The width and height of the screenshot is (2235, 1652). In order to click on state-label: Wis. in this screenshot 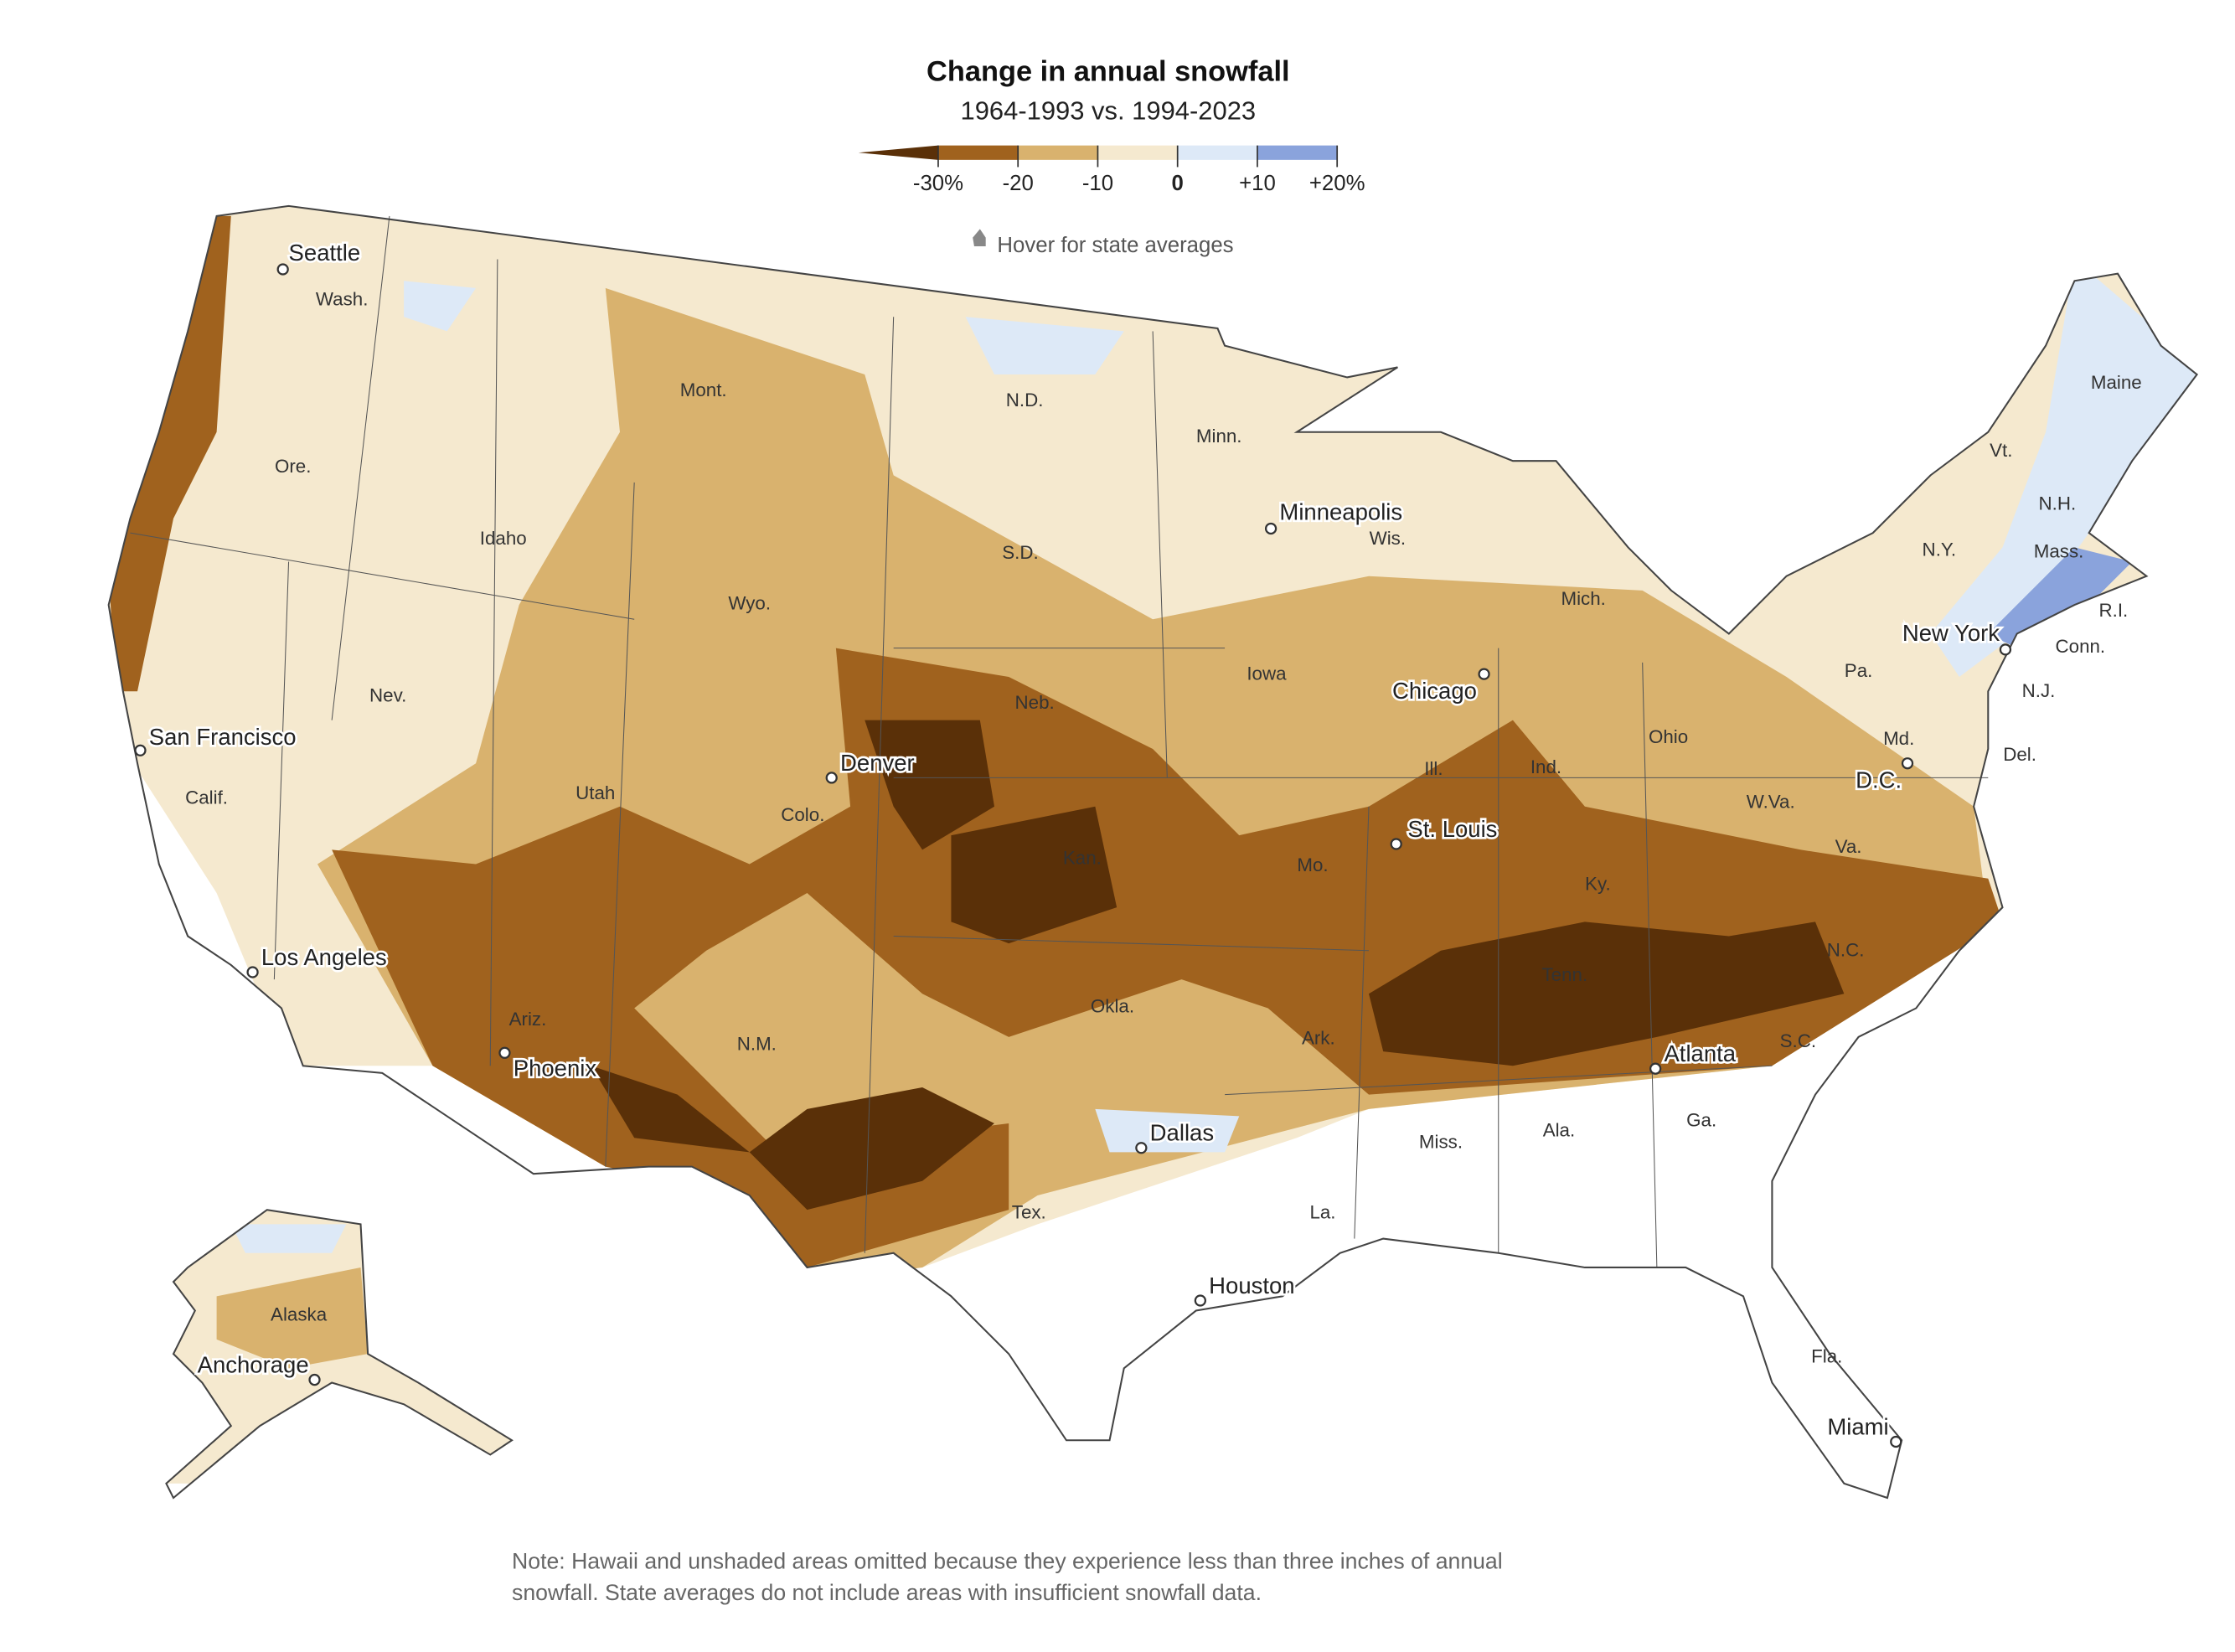, I will do `click(1388, 538)`.